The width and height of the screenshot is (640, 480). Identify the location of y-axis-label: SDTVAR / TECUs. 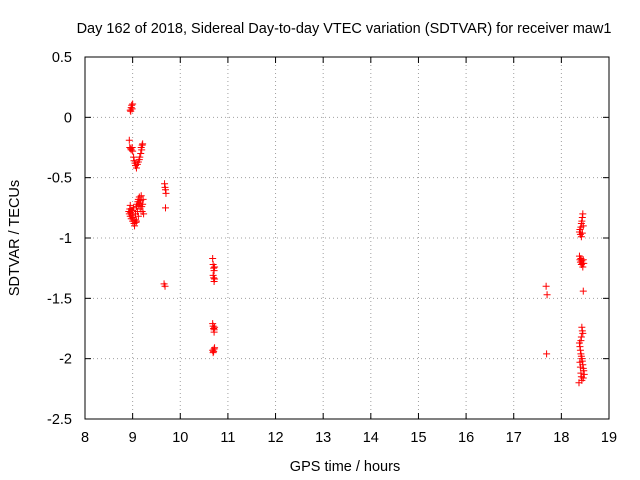
(15, 238).